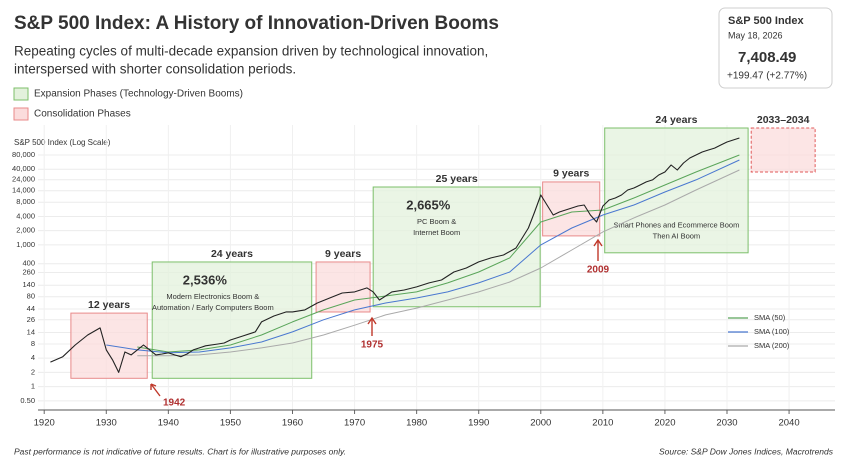 Image resolution: width=847 pixels, height=475 pixels. What do you see at coordinates (292, 423) in the screenshot?
I see `x-tick-label: 1960` at bounding box center [292, 423].